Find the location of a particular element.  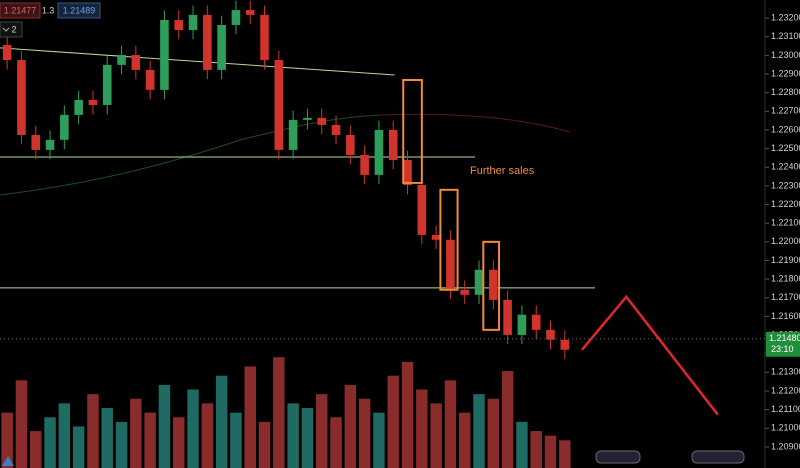

y-tick-label: 1.22700 is located at coordinates (785, 111).